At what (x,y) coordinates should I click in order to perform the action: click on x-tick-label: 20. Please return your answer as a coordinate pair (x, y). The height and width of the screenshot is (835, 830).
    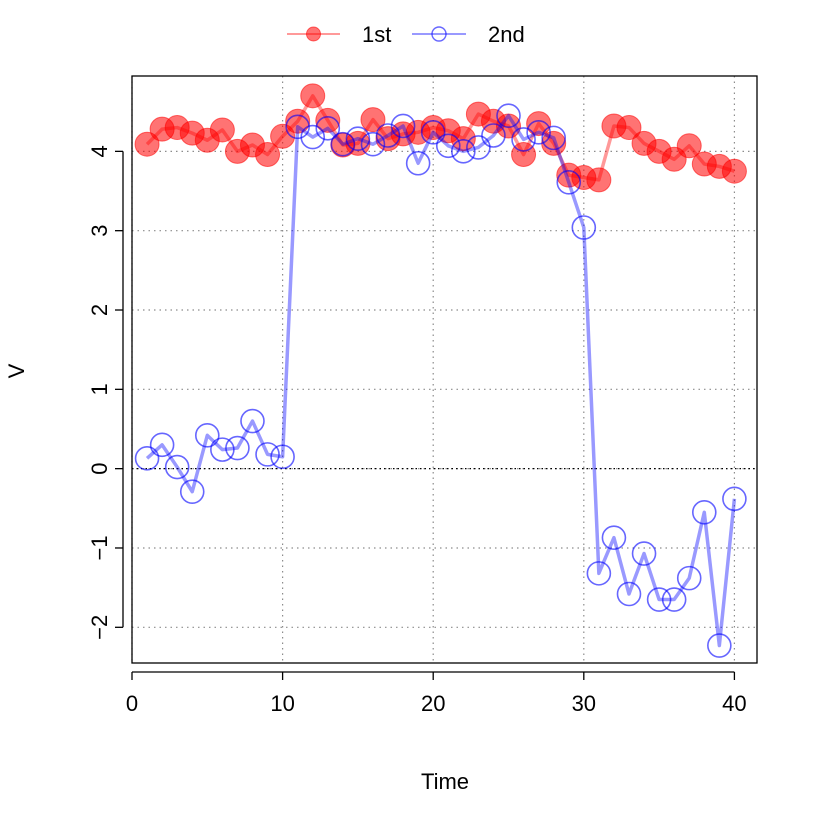
    Looking at the image, I should click on (433, 703).